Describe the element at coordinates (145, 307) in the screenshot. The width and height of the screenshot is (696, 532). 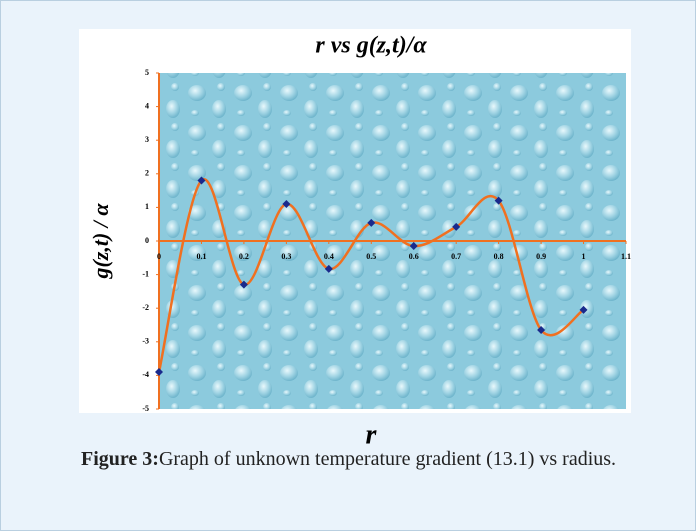
I see `y-tick-label: -2` at that location.